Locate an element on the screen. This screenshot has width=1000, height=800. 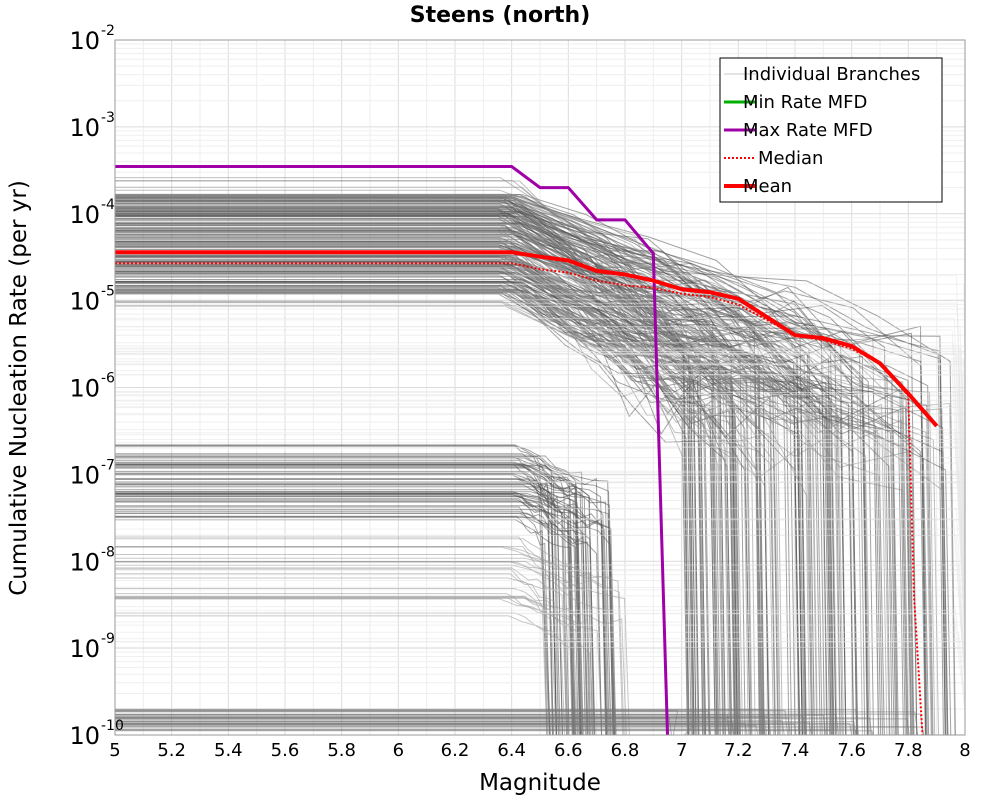
legend-label: Mean is located at coordinates (767, 186).